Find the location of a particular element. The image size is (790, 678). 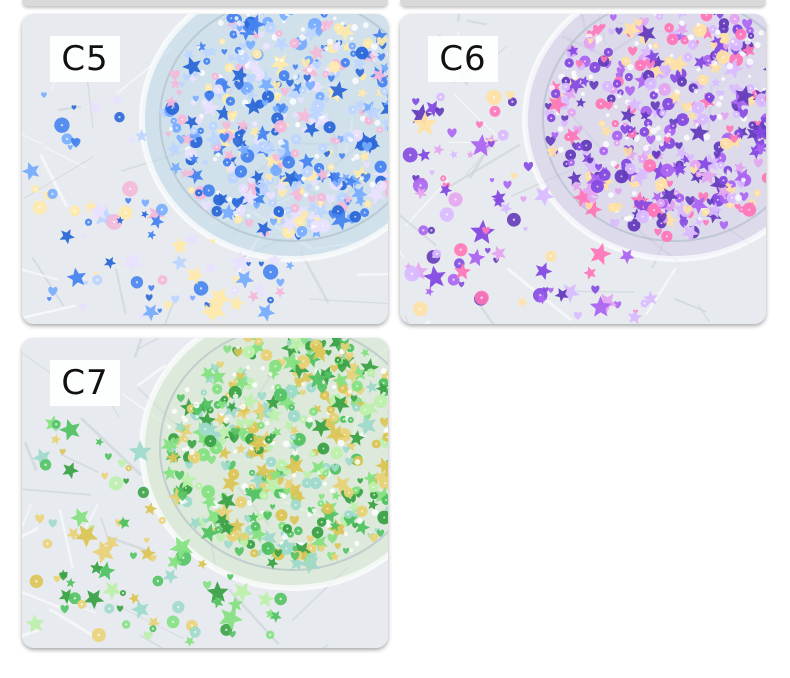

variant-label: C5 is located at coordinates (85, 59).